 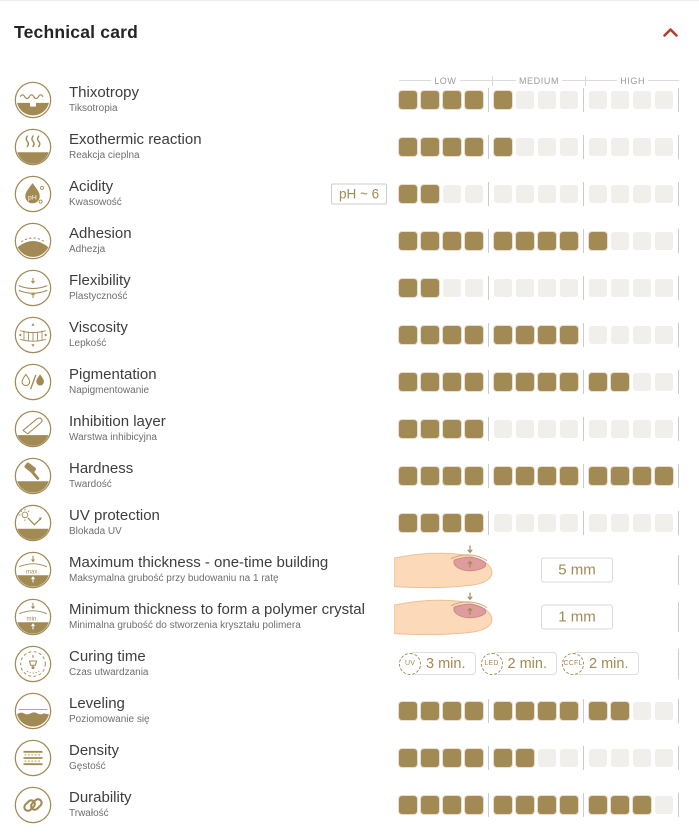 What do you see at coordinates (234, 287) in the screenshot?
I see `row-labels: Flexibility Plastyczność` at bounding box center [234, 287].